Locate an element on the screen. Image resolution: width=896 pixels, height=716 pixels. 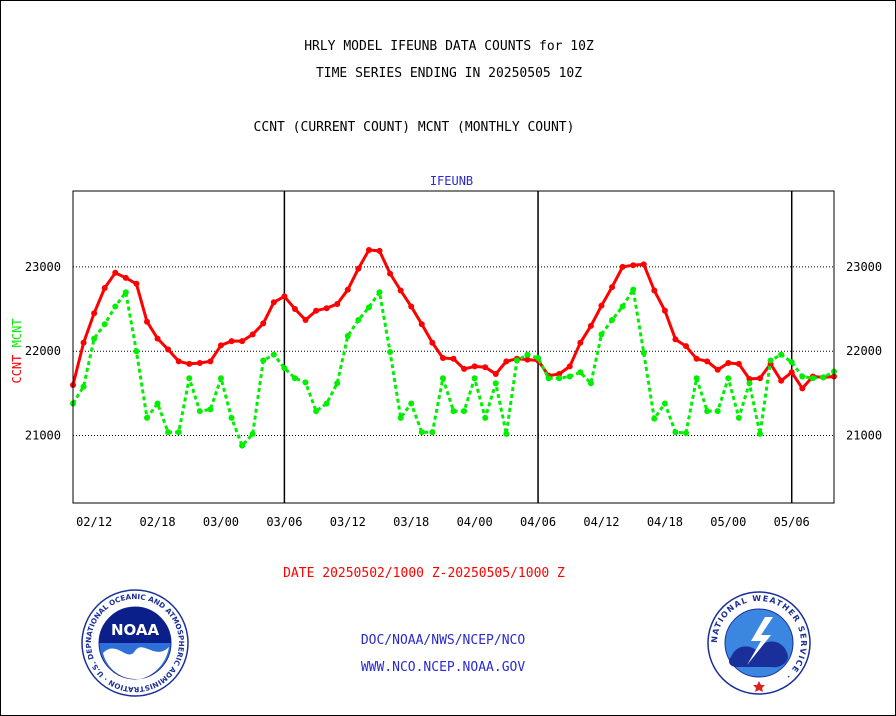
x-tick-label: 02/18 is located at coordinates (157, 522).